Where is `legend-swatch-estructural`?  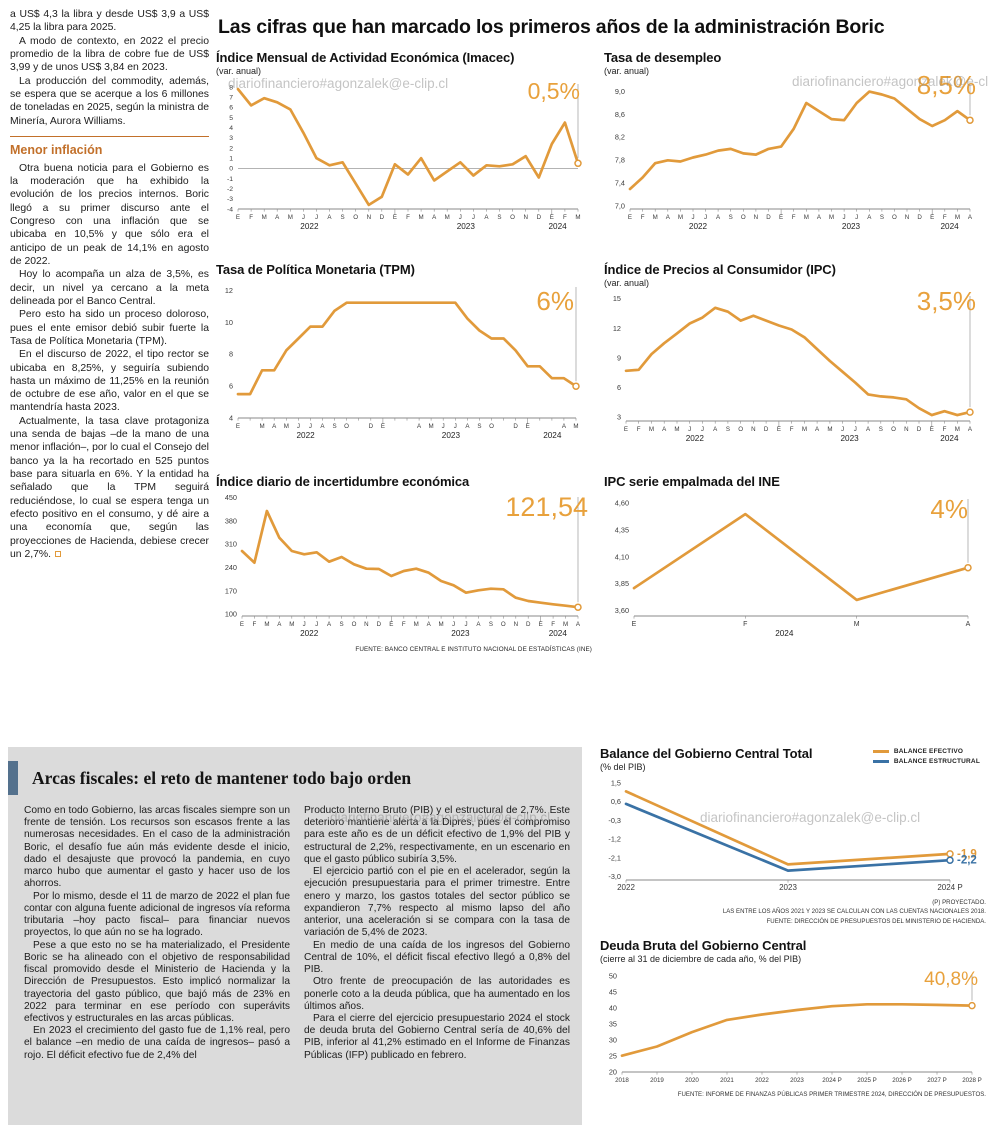 legend-swatch-estructural is located at coordinates (880, 761).